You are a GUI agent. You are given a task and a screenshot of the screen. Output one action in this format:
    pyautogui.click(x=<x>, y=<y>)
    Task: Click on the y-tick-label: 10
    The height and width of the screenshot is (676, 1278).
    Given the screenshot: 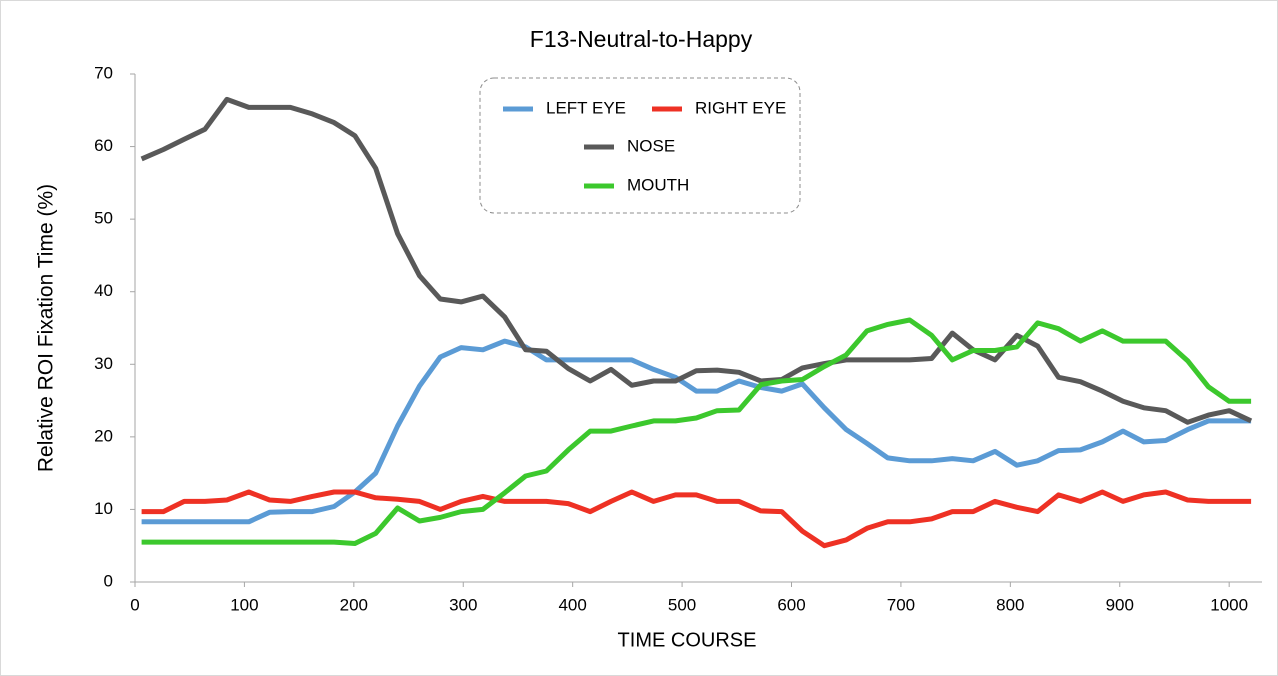 What is the action you would take?
    pyautogui.click(x=103, y=508)
    